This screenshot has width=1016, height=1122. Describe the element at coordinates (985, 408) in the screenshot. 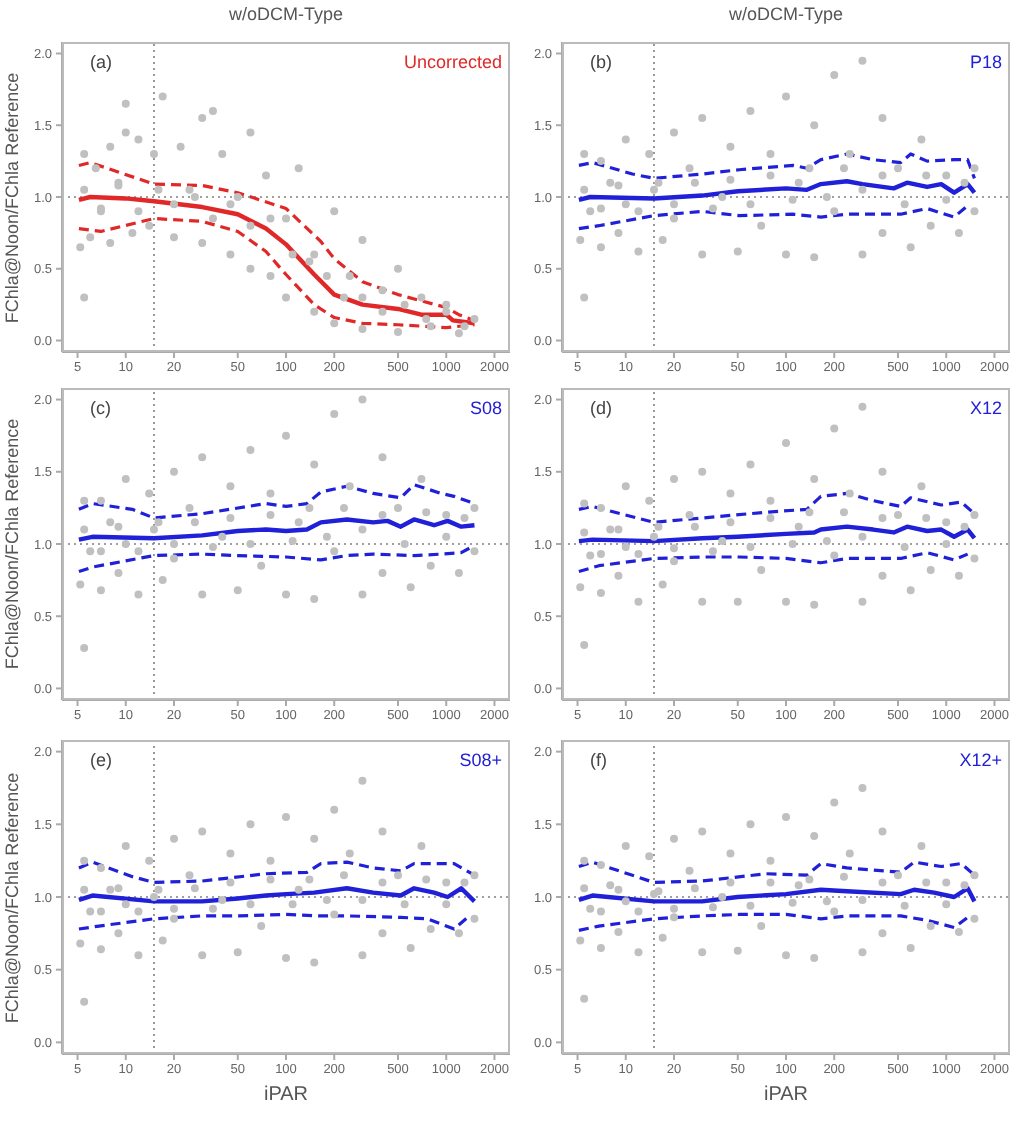

I see `text: X12` at that location.